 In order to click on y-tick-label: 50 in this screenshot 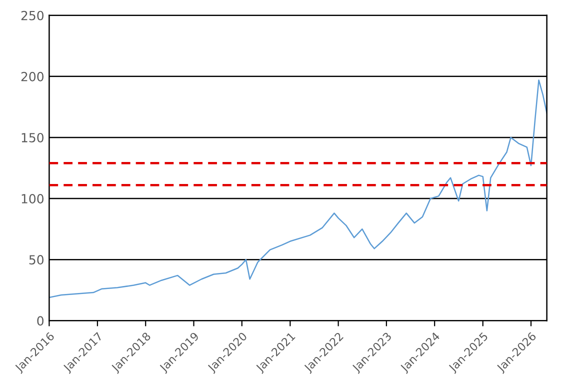, I will do `click(36, 260)`.